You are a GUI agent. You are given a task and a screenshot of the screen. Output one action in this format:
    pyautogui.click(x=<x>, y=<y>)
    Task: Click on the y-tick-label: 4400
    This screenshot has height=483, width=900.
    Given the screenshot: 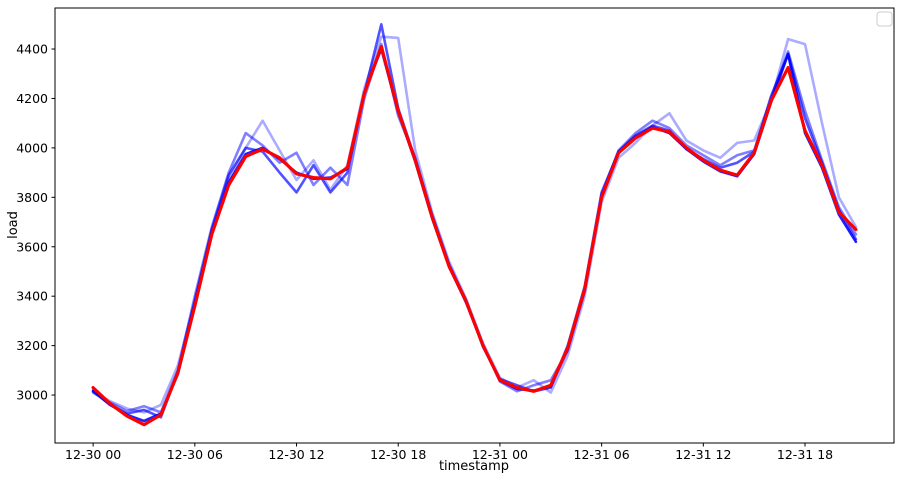 What is the action you would take?
    pyautogui.click(x=32, y=49)
    